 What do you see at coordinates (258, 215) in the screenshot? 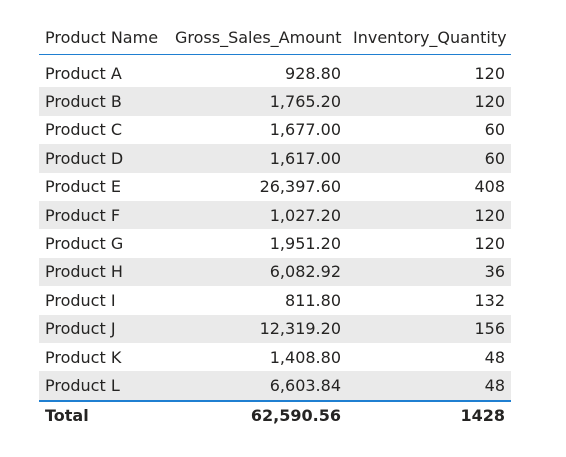
I see `gross-sales-cell: 1,027.20` at bounding box center [258, 215].